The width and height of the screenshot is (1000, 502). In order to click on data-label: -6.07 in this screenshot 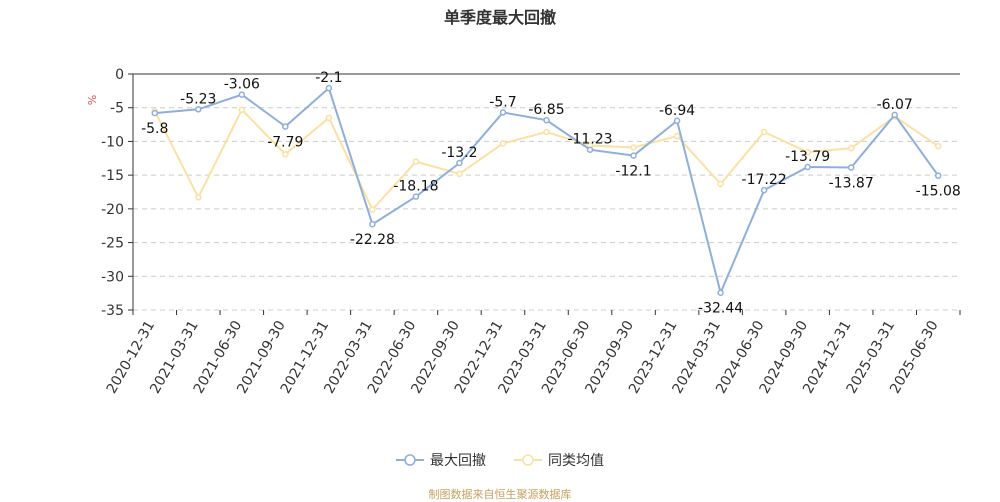, I will do `click(895, 105)`.